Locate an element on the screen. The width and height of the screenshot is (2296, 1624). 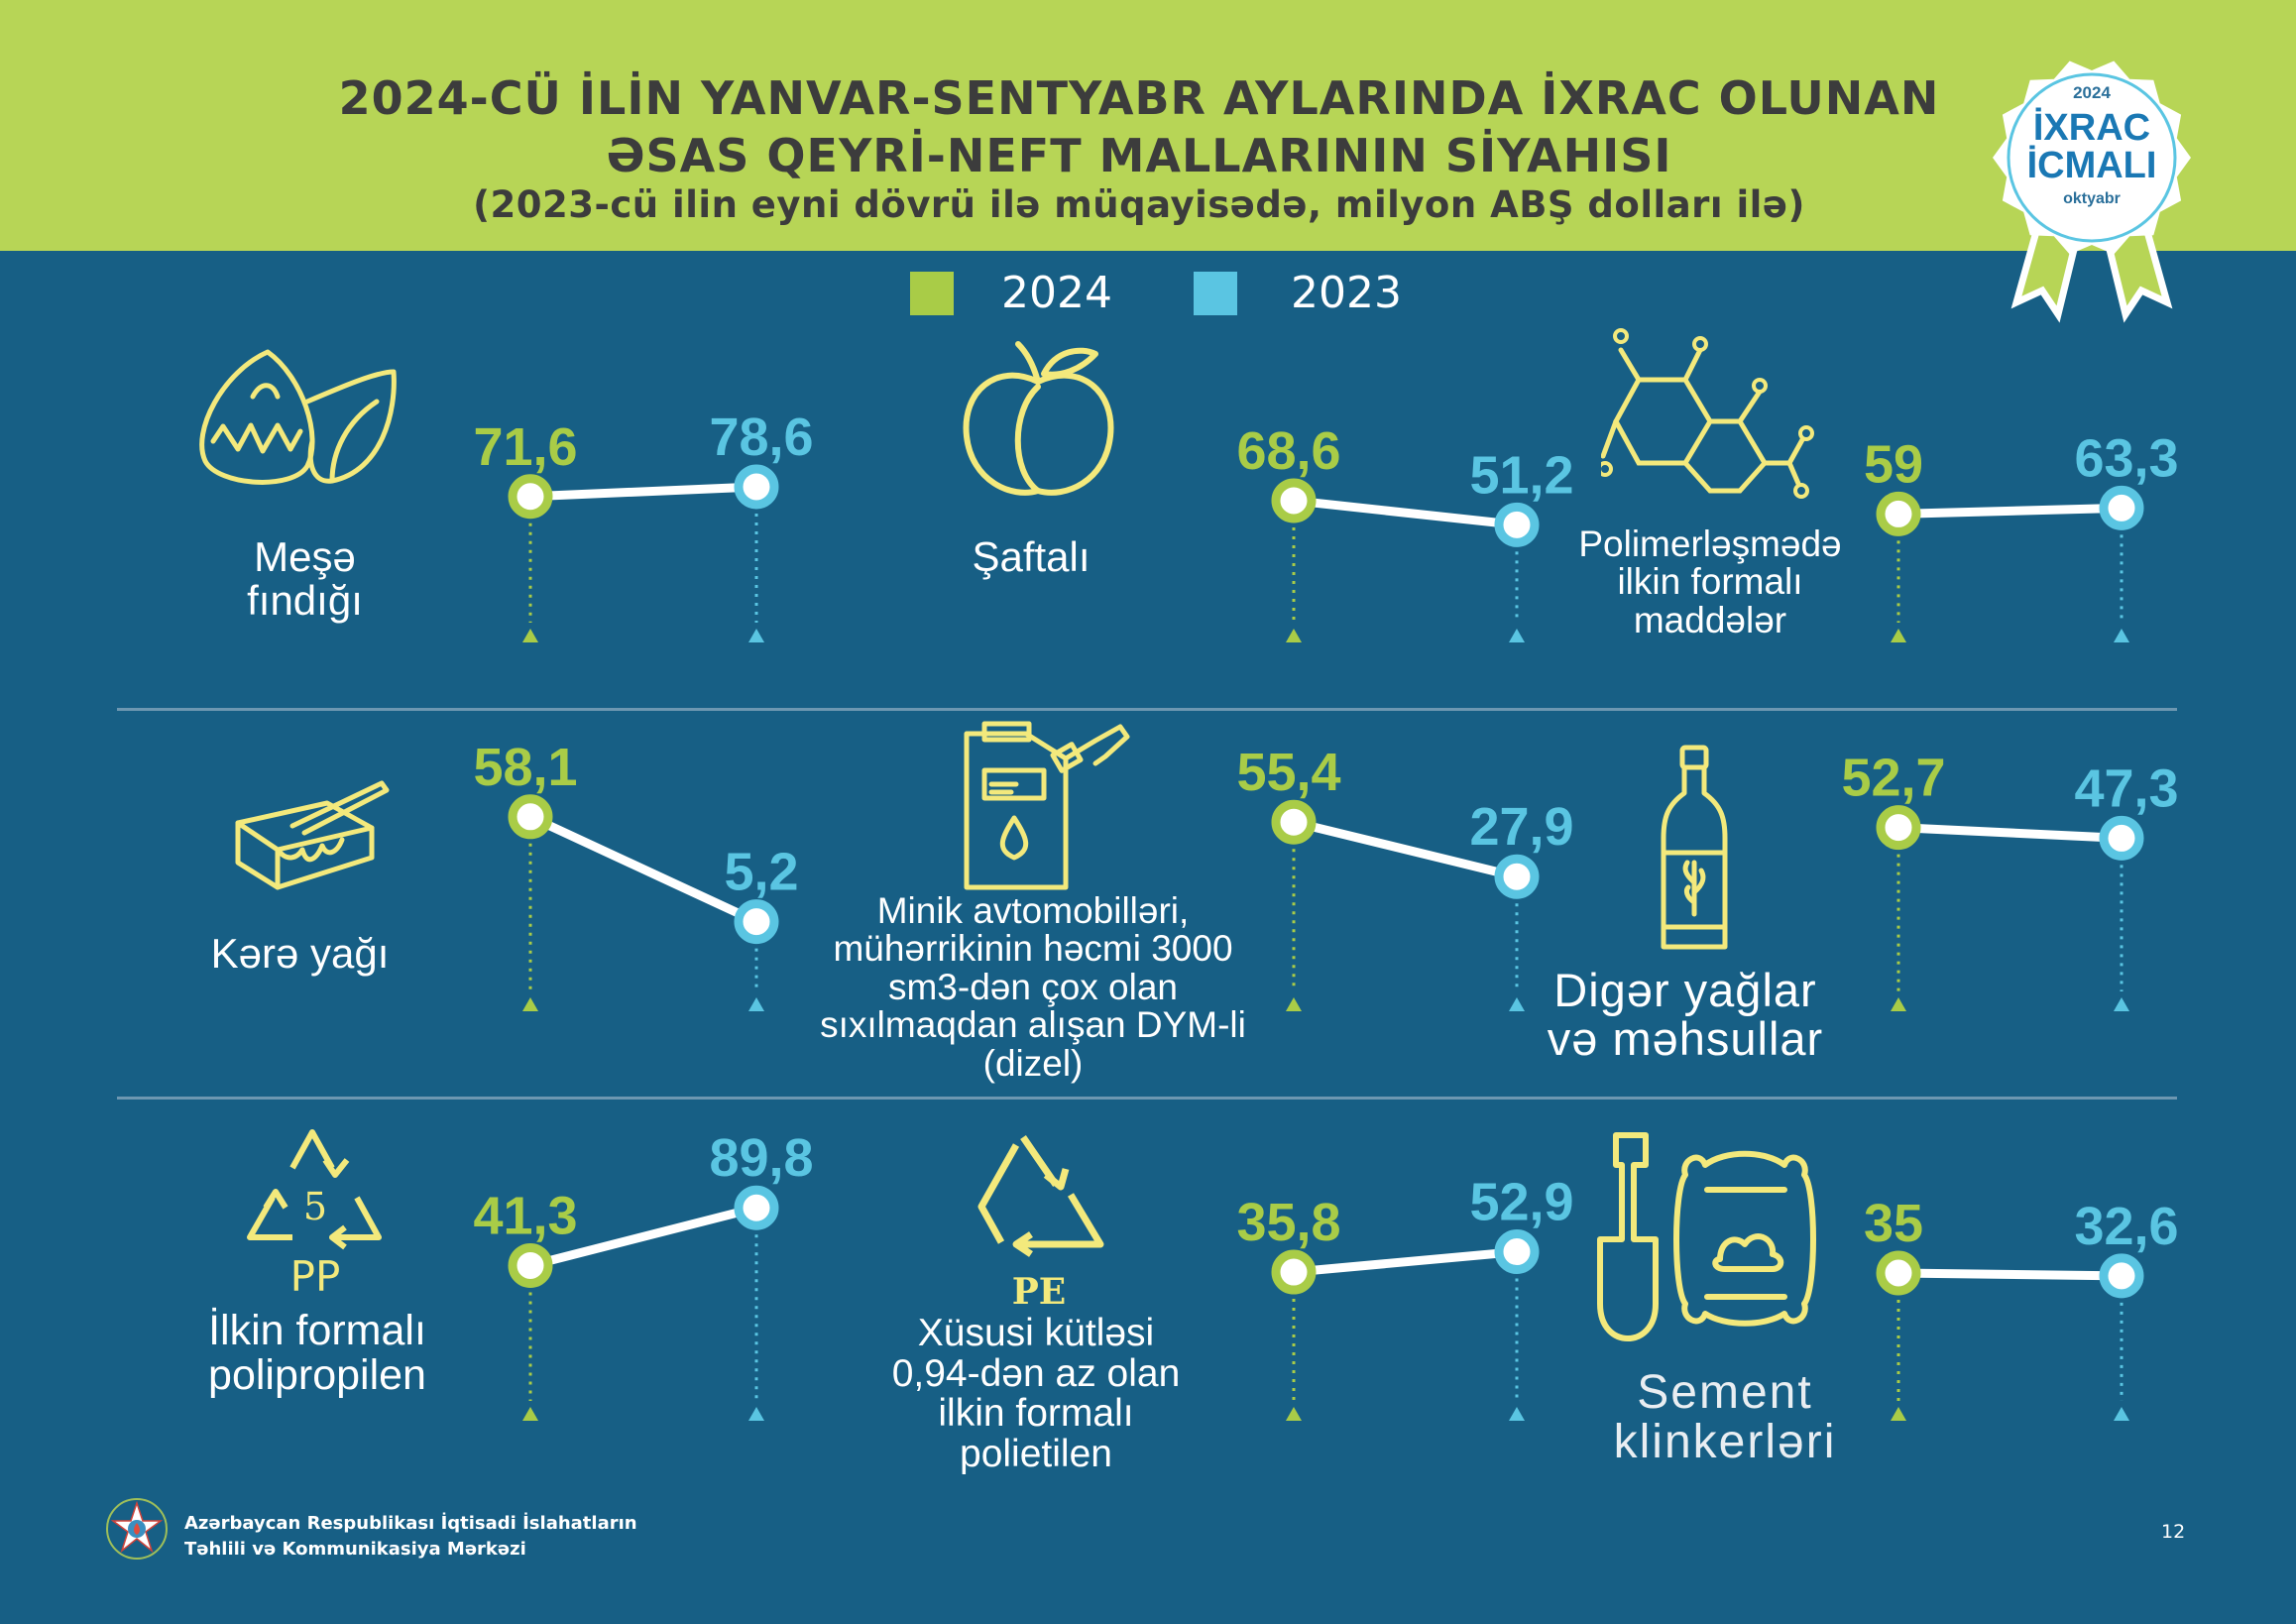
data-label-2024: 71,6 is located at coordinates (525, 447).